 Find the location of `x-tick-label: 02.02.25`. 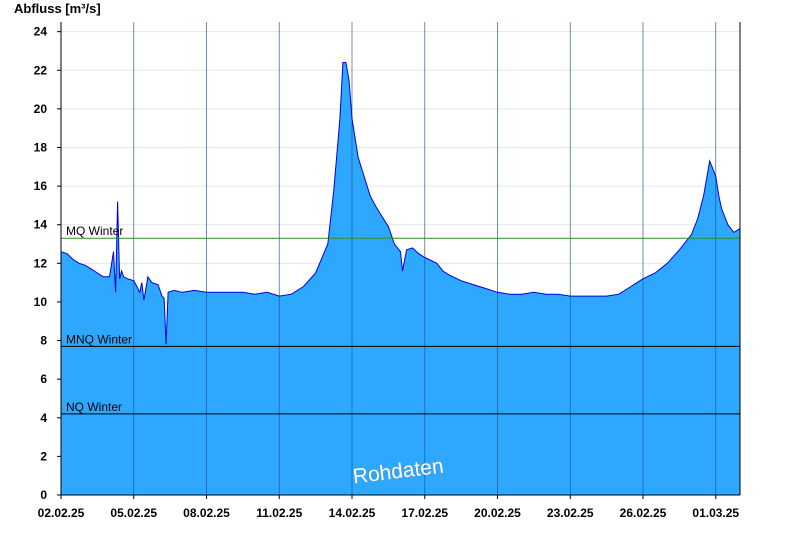

x-tick-label: 02.02.25 is located at coordinates (61, 513).